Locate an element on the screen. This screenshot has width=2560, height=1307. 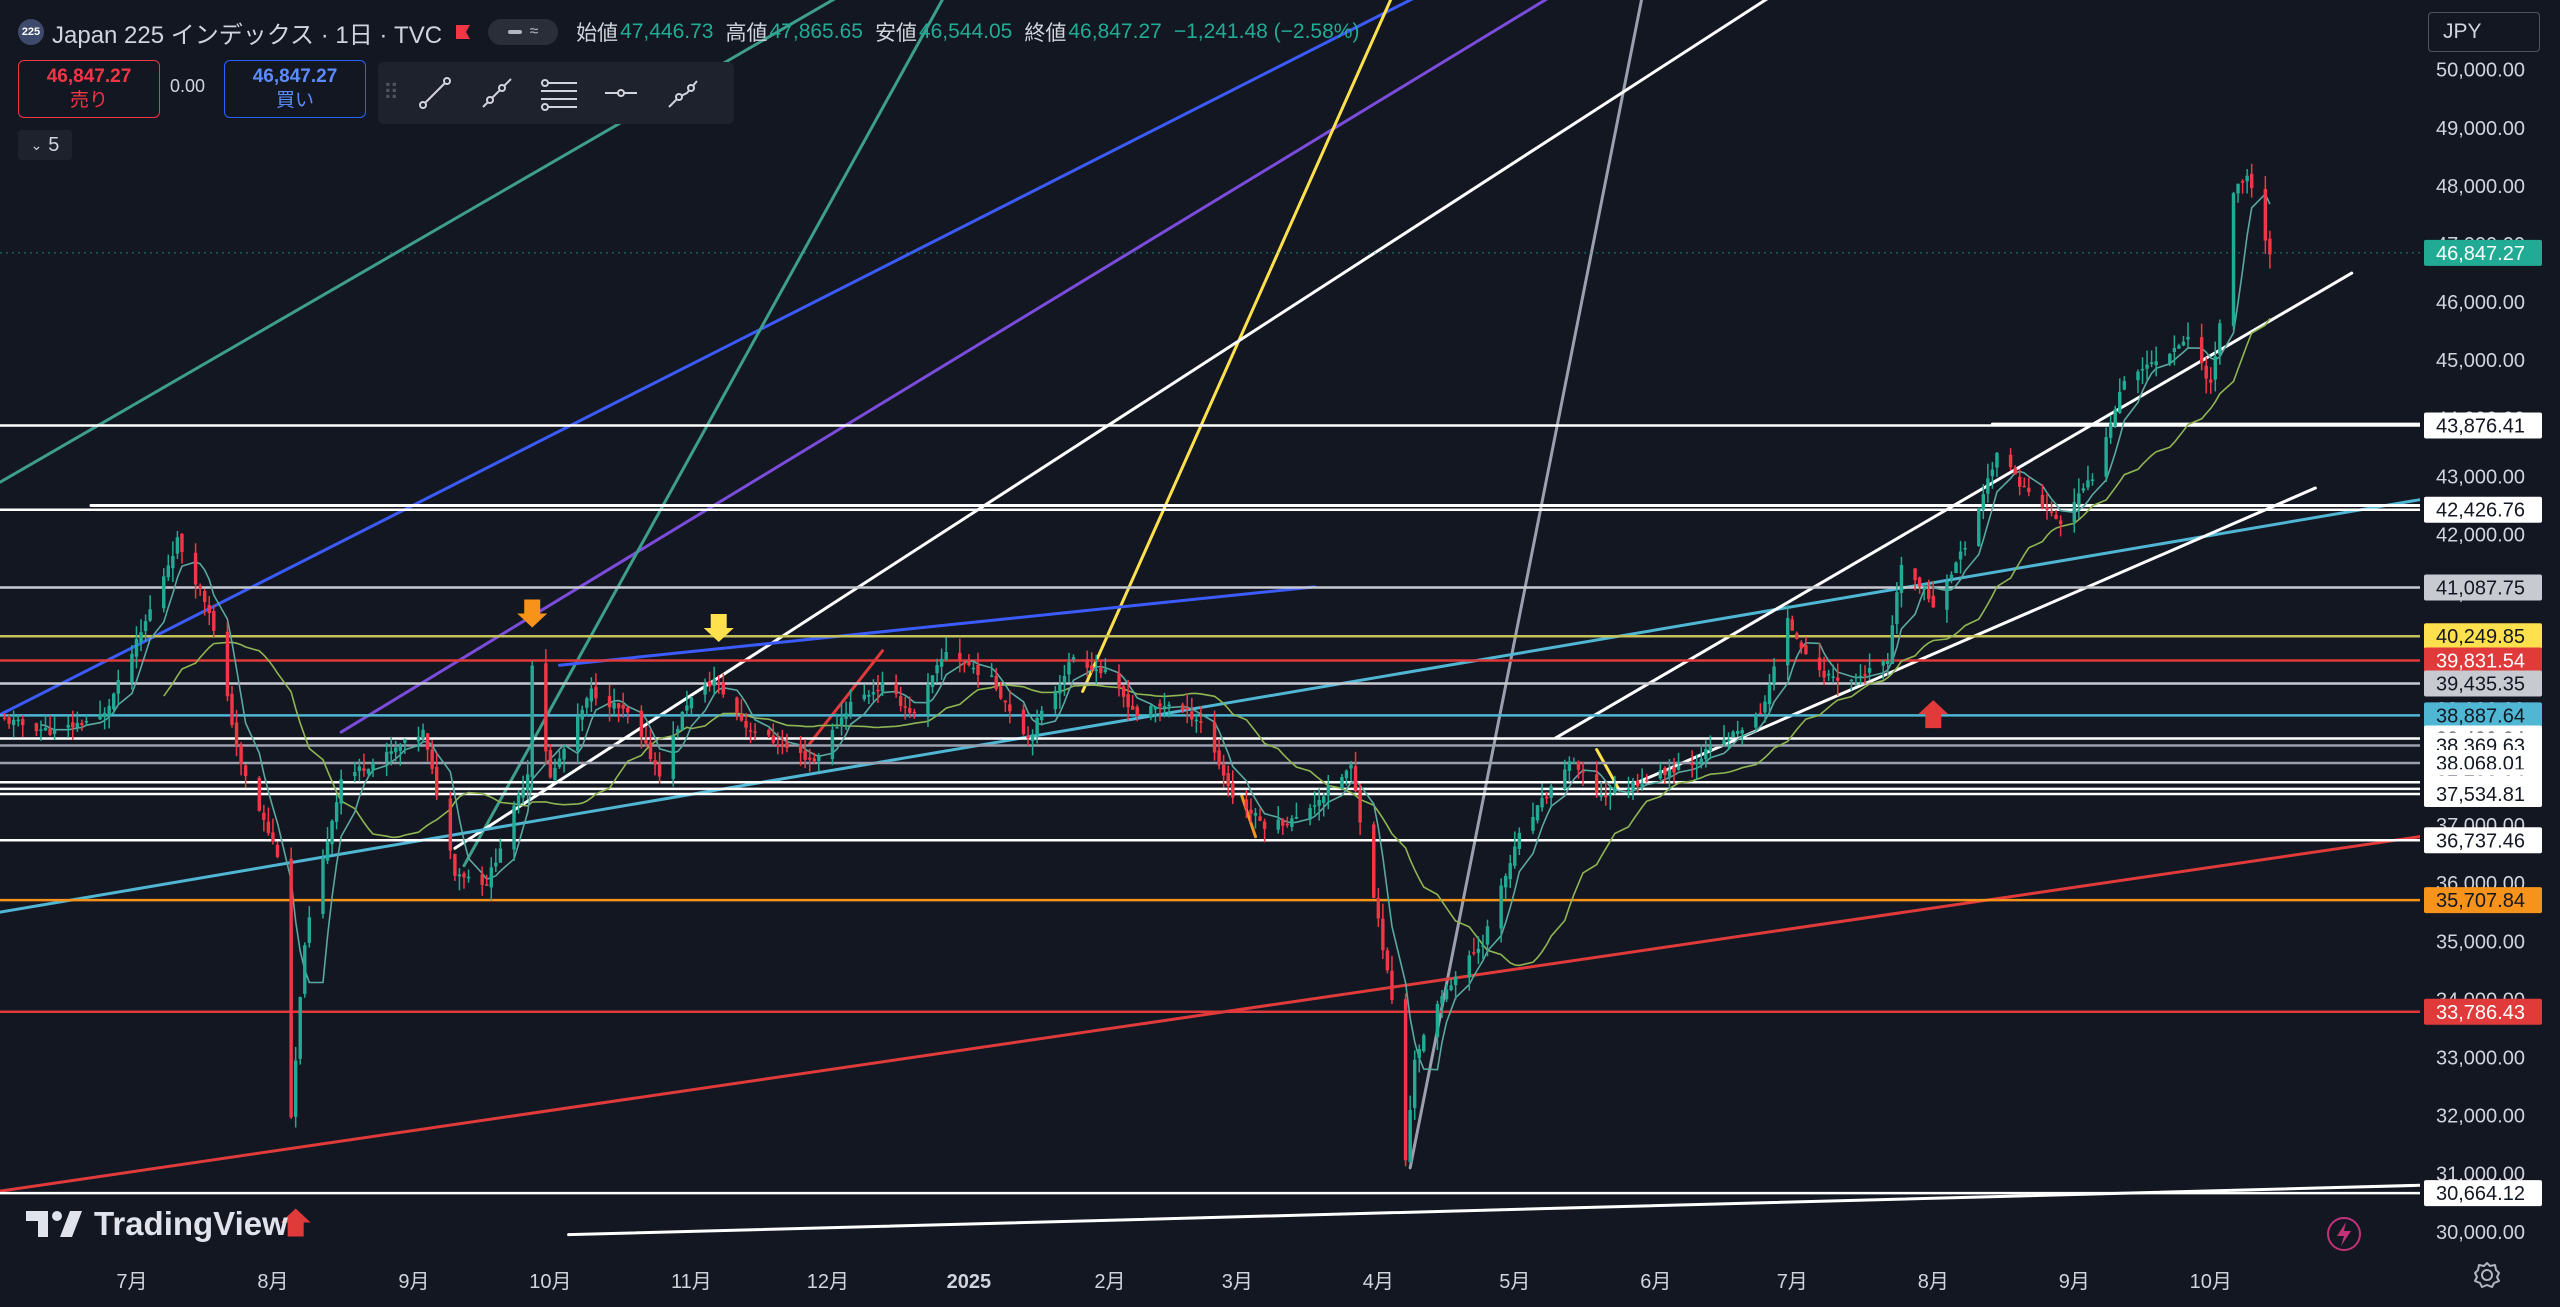
level-label-16: 30,664.12 is located at coordinates (2480, 1194).